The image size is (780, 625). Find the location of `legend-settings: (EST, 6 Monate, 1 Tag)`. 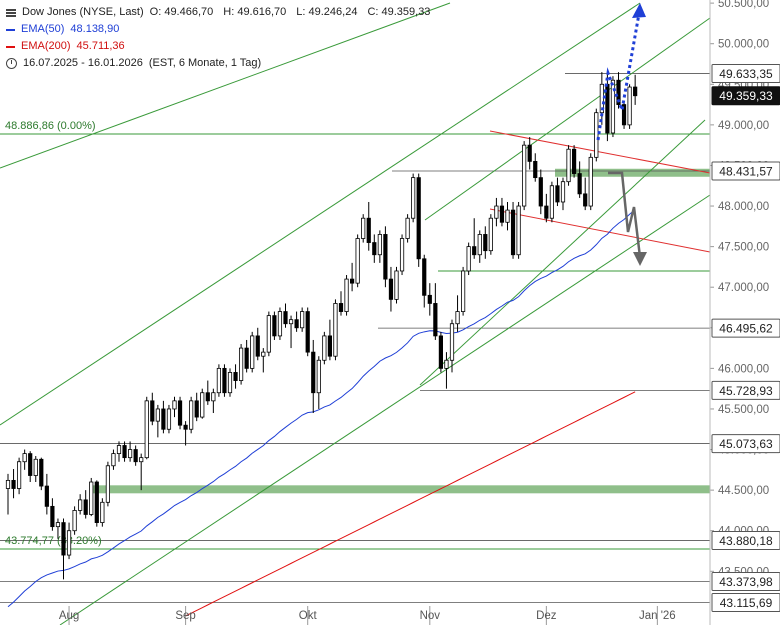

legend-settings: (EST, 6 Monate, 1 Tag) is located at coordinates (205, 63).